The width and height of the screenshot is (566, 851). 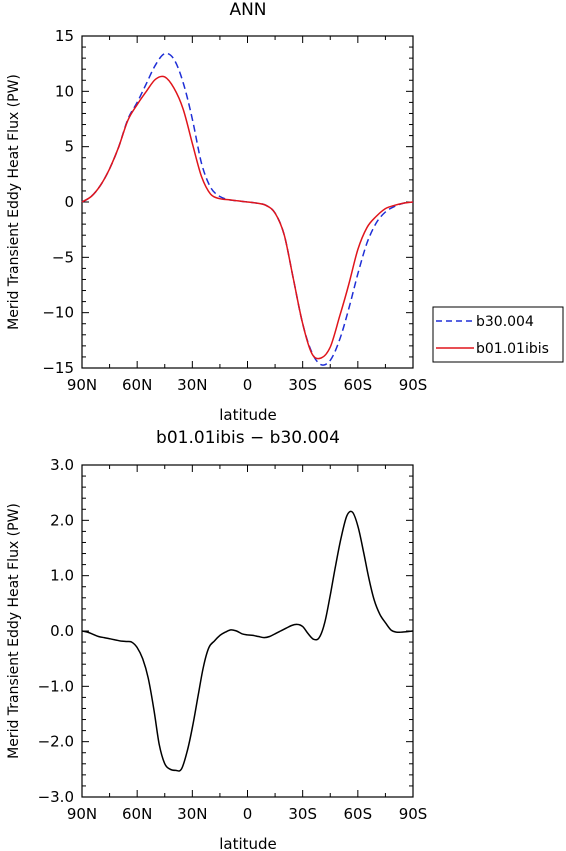 I want to click on bottom-x-tick-label: 0, so click(x=248, y=814).